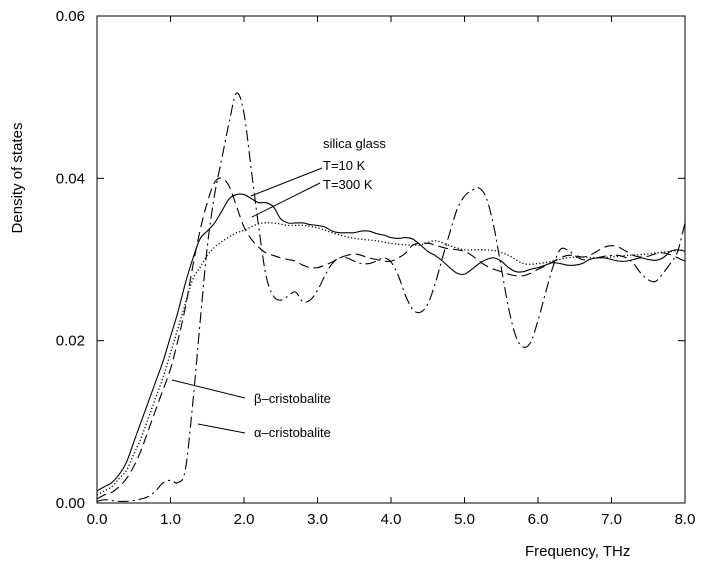 The height and width of the screenshot is (566, 708). What do you see at coordinates (286, 200) in the screenshot?
I see `leader-t300` at bounding box center [286, 200].